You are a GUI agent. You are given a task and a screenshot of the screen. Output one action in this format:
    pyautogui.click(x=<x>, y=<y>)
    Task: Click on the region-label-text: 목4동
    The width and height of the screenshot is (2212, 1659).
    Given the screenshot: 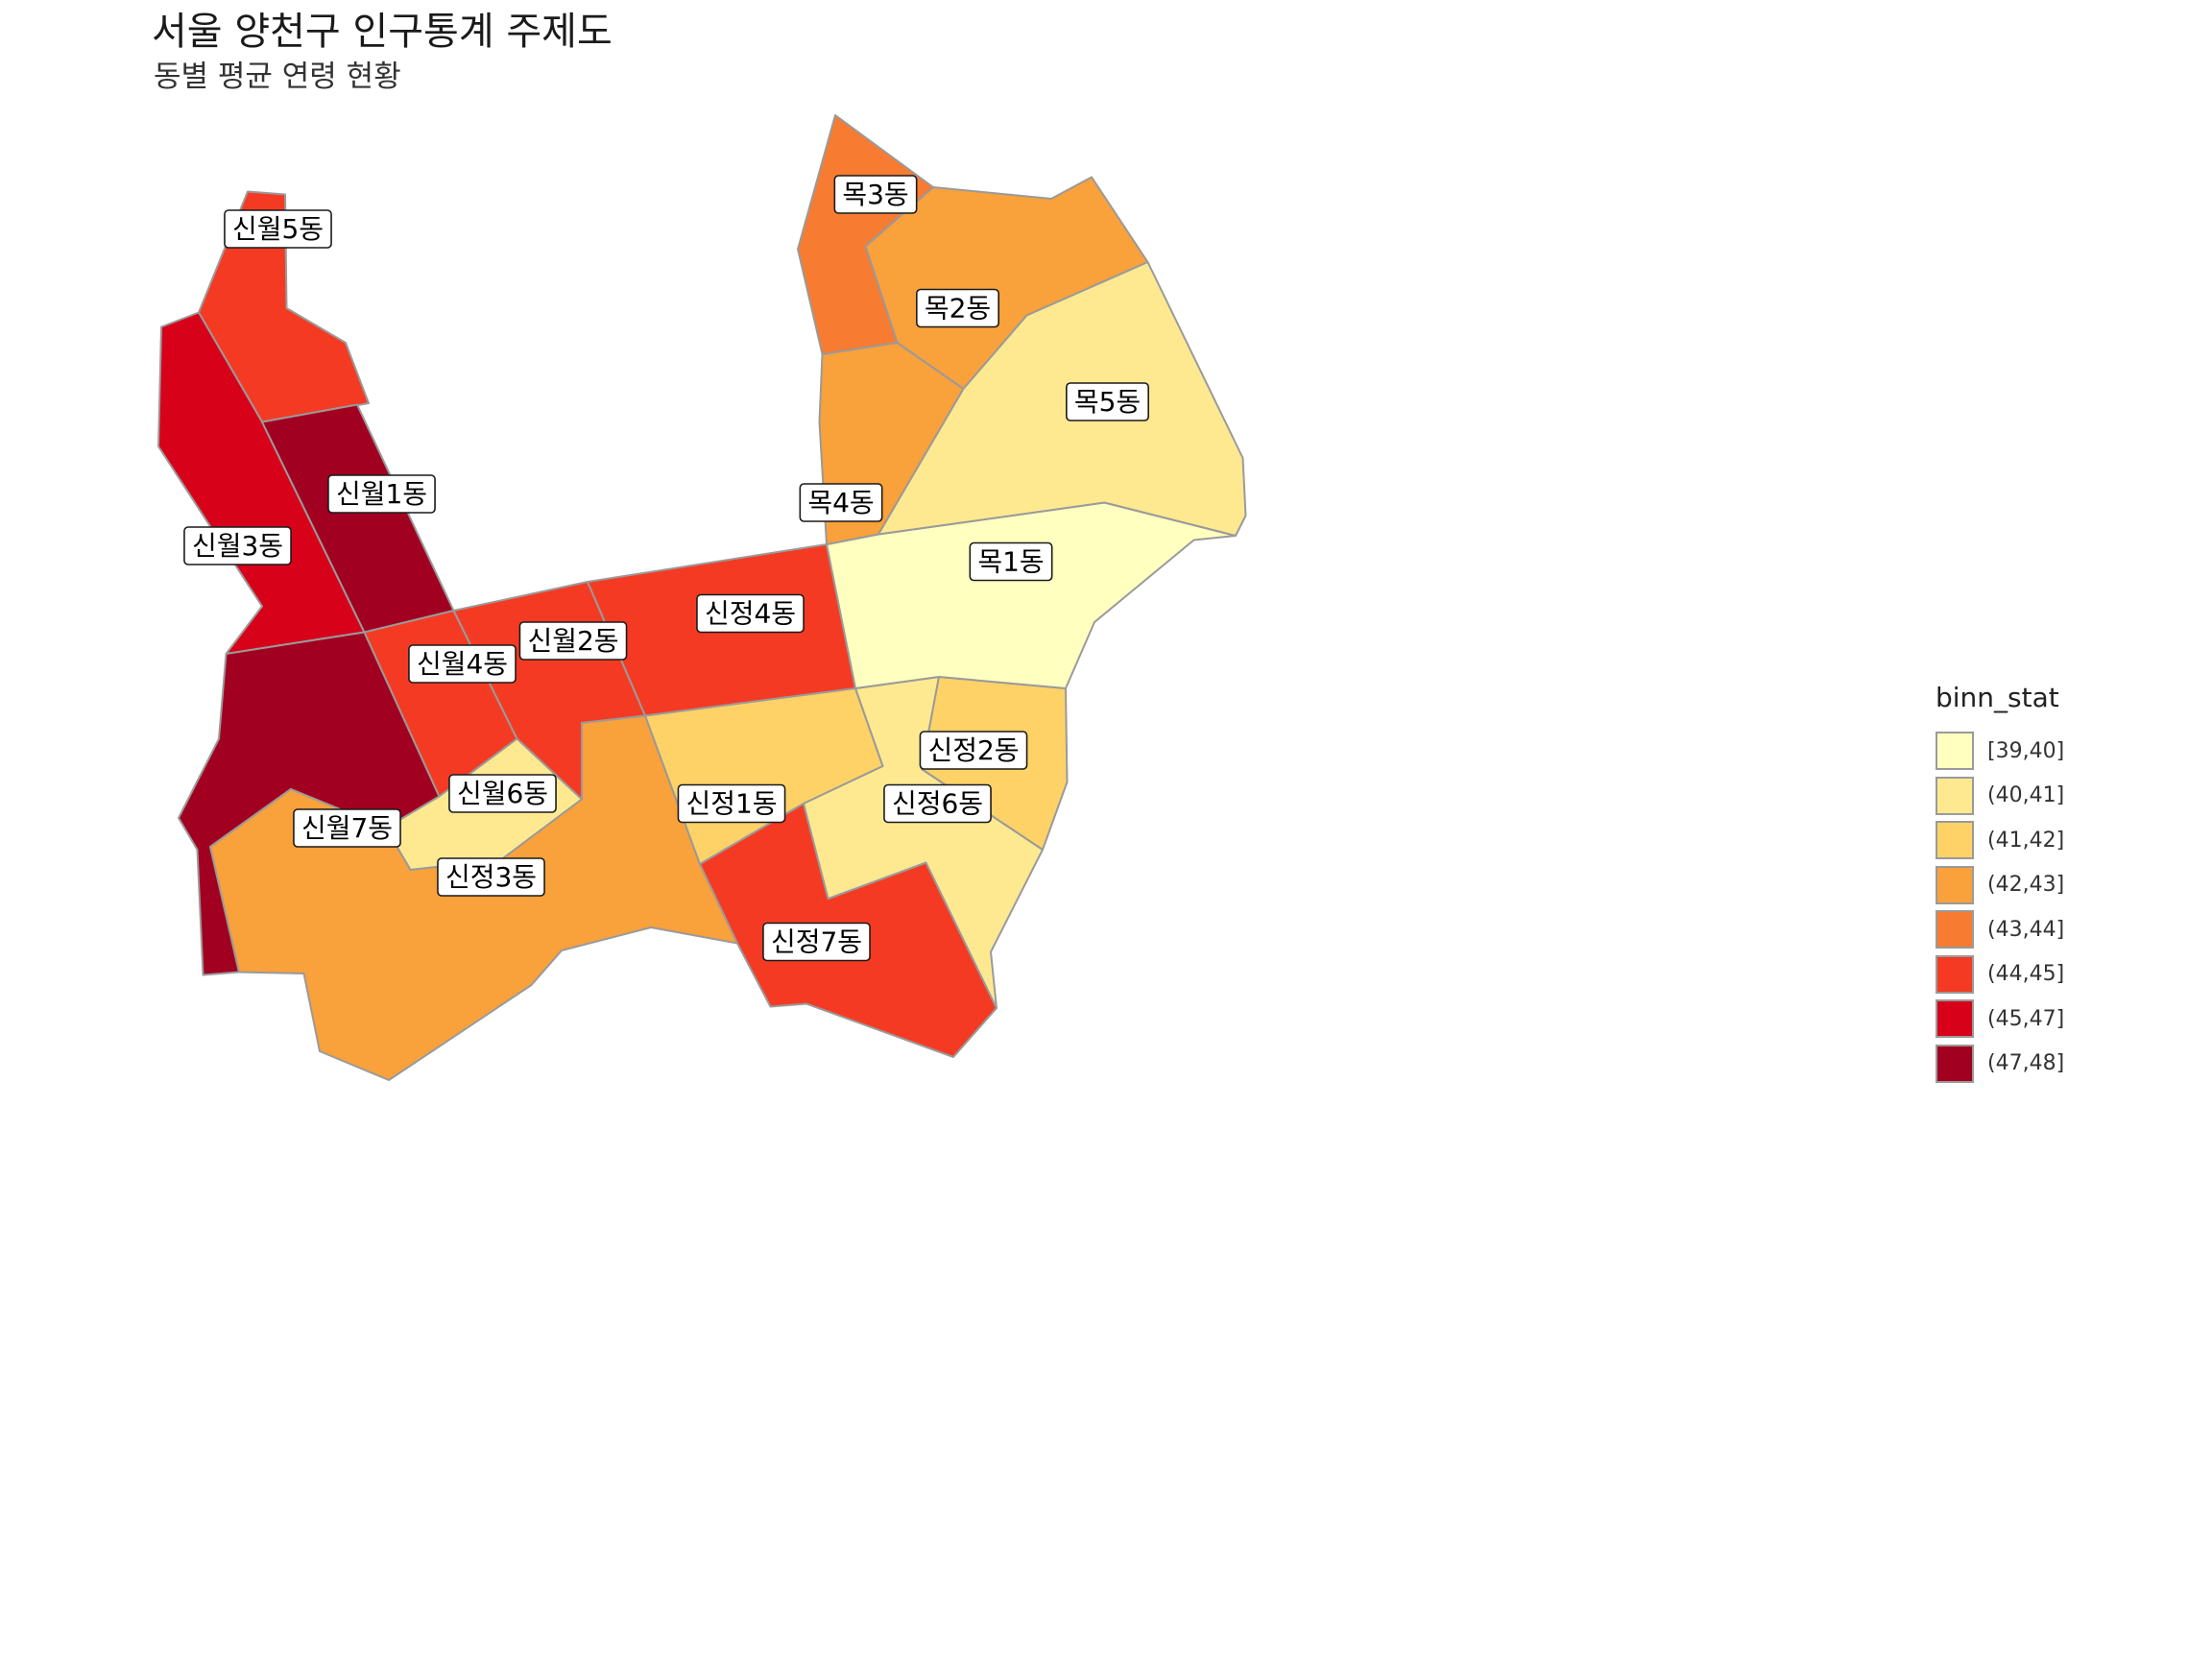 What is the action you would take?
    pyautogui.click(x=840, y=503)
    